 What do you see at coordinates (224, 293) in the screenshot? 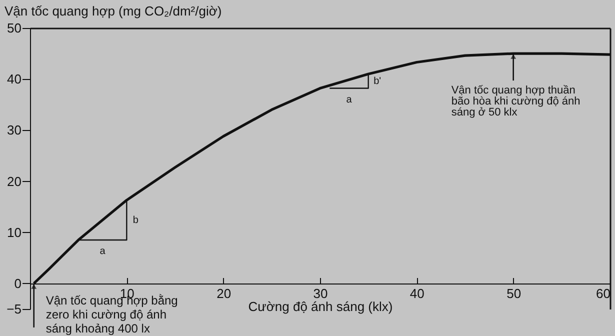
I see `x-tick-label: 20` at bounding box center [224, 293].